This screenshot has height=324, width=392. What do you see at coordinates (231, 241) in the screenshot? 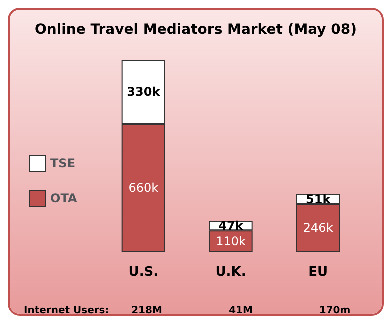
I see `data-label: 110k` at bounding box center [231, 241].